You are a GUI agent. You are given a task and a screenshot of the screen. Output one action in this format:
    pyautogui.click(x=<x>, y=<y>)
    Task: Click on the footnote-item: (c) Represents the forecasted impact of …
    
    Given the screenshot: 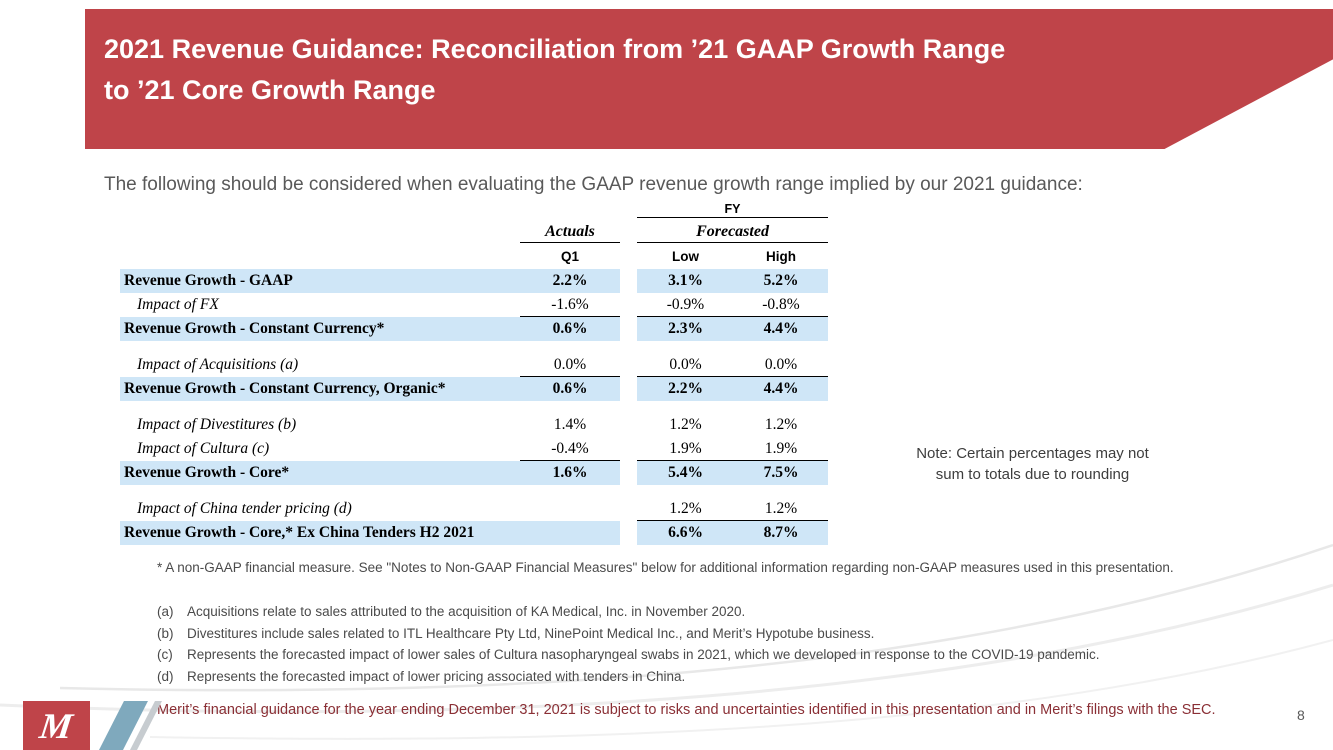 What is the action you would take?
    pyautogui.click(x=737, y=655)
    